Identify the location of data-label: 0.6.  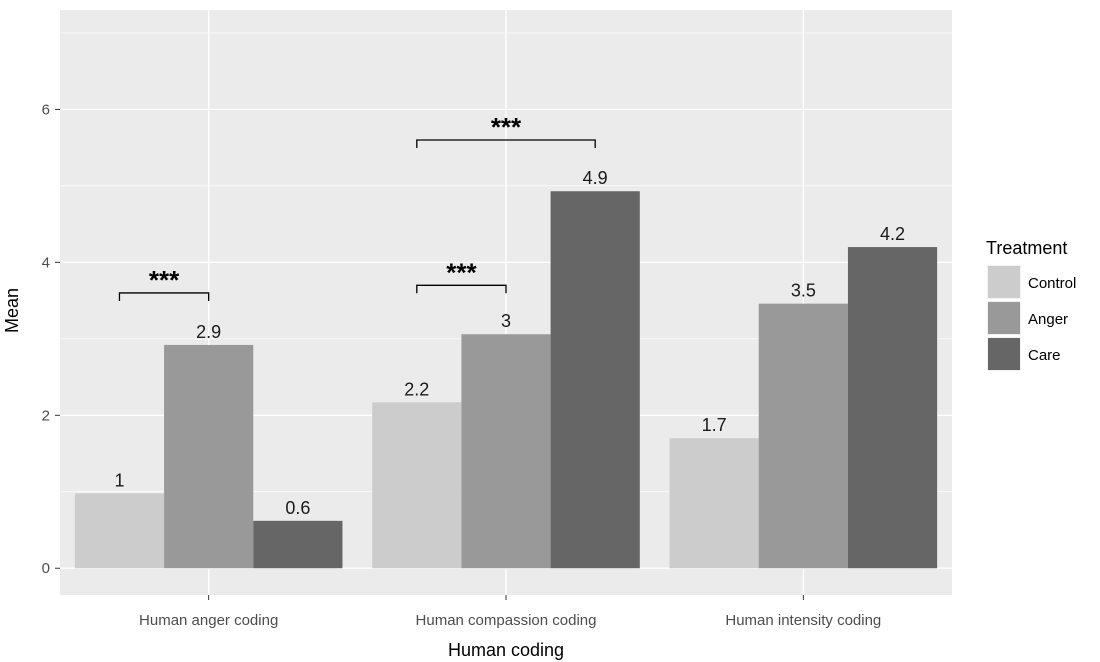
(297, 508).